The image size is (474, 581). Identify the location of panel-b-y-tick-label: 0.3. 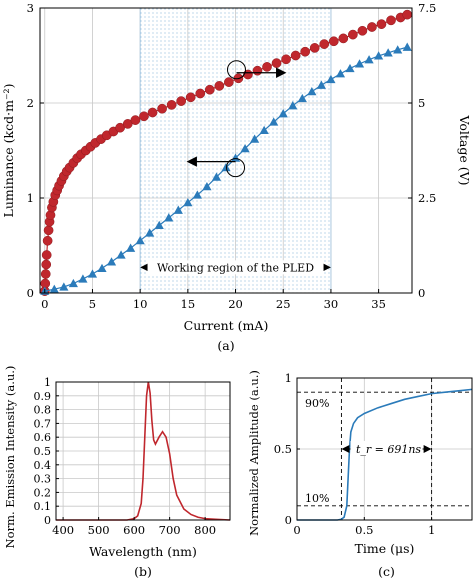
(43, 479).